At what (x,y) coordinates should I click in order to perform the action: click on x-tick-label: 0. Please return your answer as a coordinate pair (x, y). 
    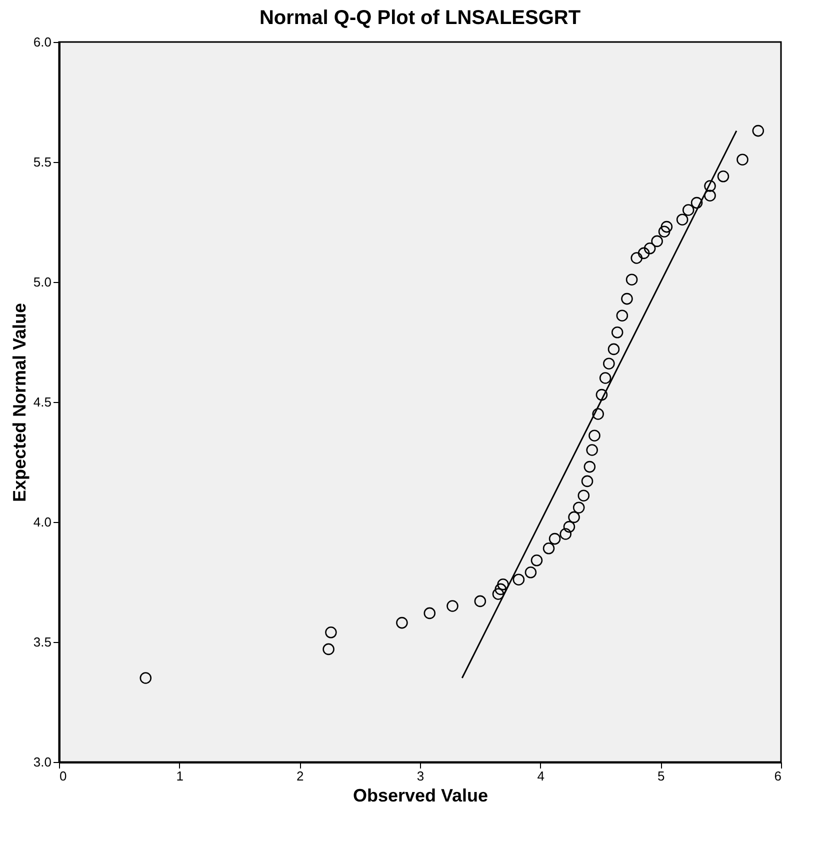
    Looking at the image, I should click on (63, 776).